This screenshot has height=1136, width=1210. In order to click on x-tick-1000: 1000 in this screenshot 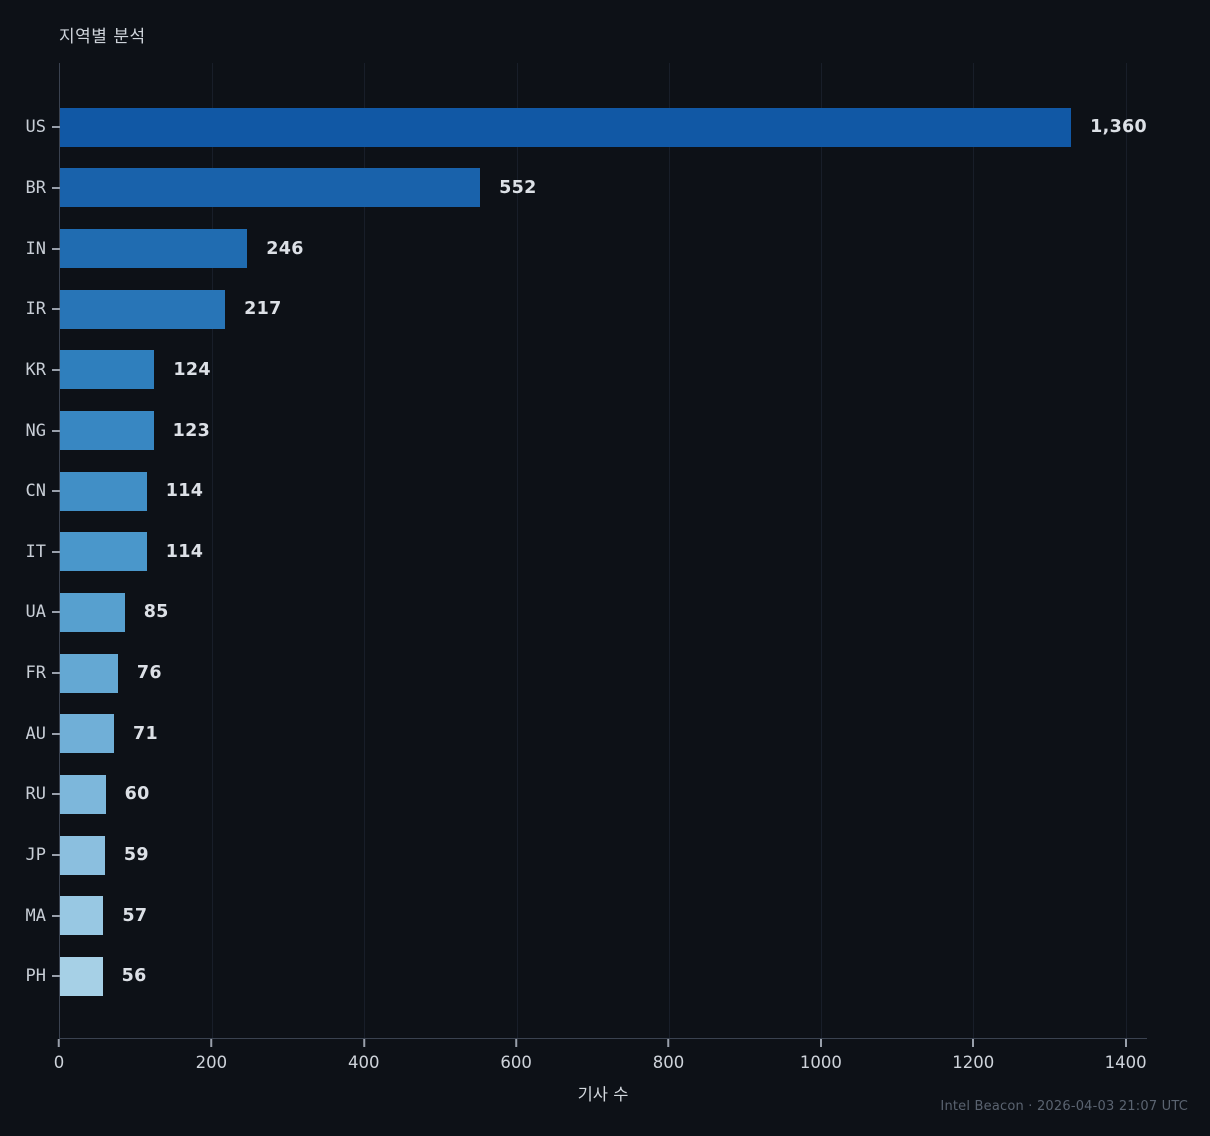, I will do `click(821, 1055)`.